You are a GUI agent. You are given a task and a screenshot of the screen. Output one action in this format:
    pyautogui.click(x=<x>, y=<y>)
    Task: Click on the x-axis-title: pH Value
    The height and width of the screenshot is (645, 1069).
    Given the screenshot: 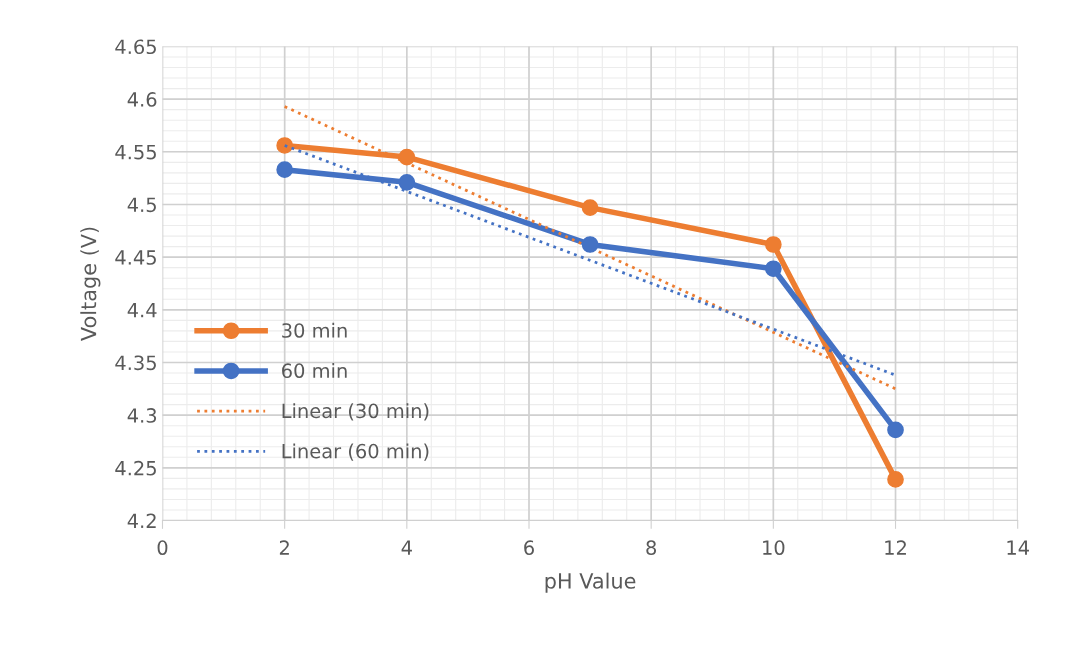 What is the action you would take?
    pyautogui.click(x=590, y=582)
    